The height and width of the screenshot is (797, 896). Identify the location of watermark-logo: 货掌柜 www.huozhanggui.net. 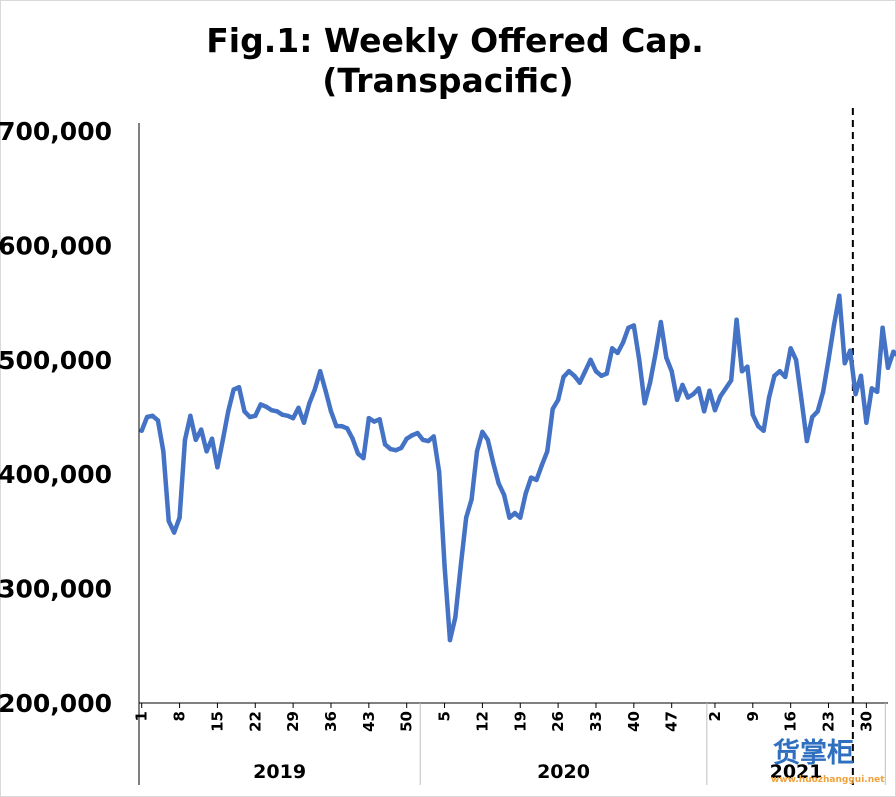
(828, 761).